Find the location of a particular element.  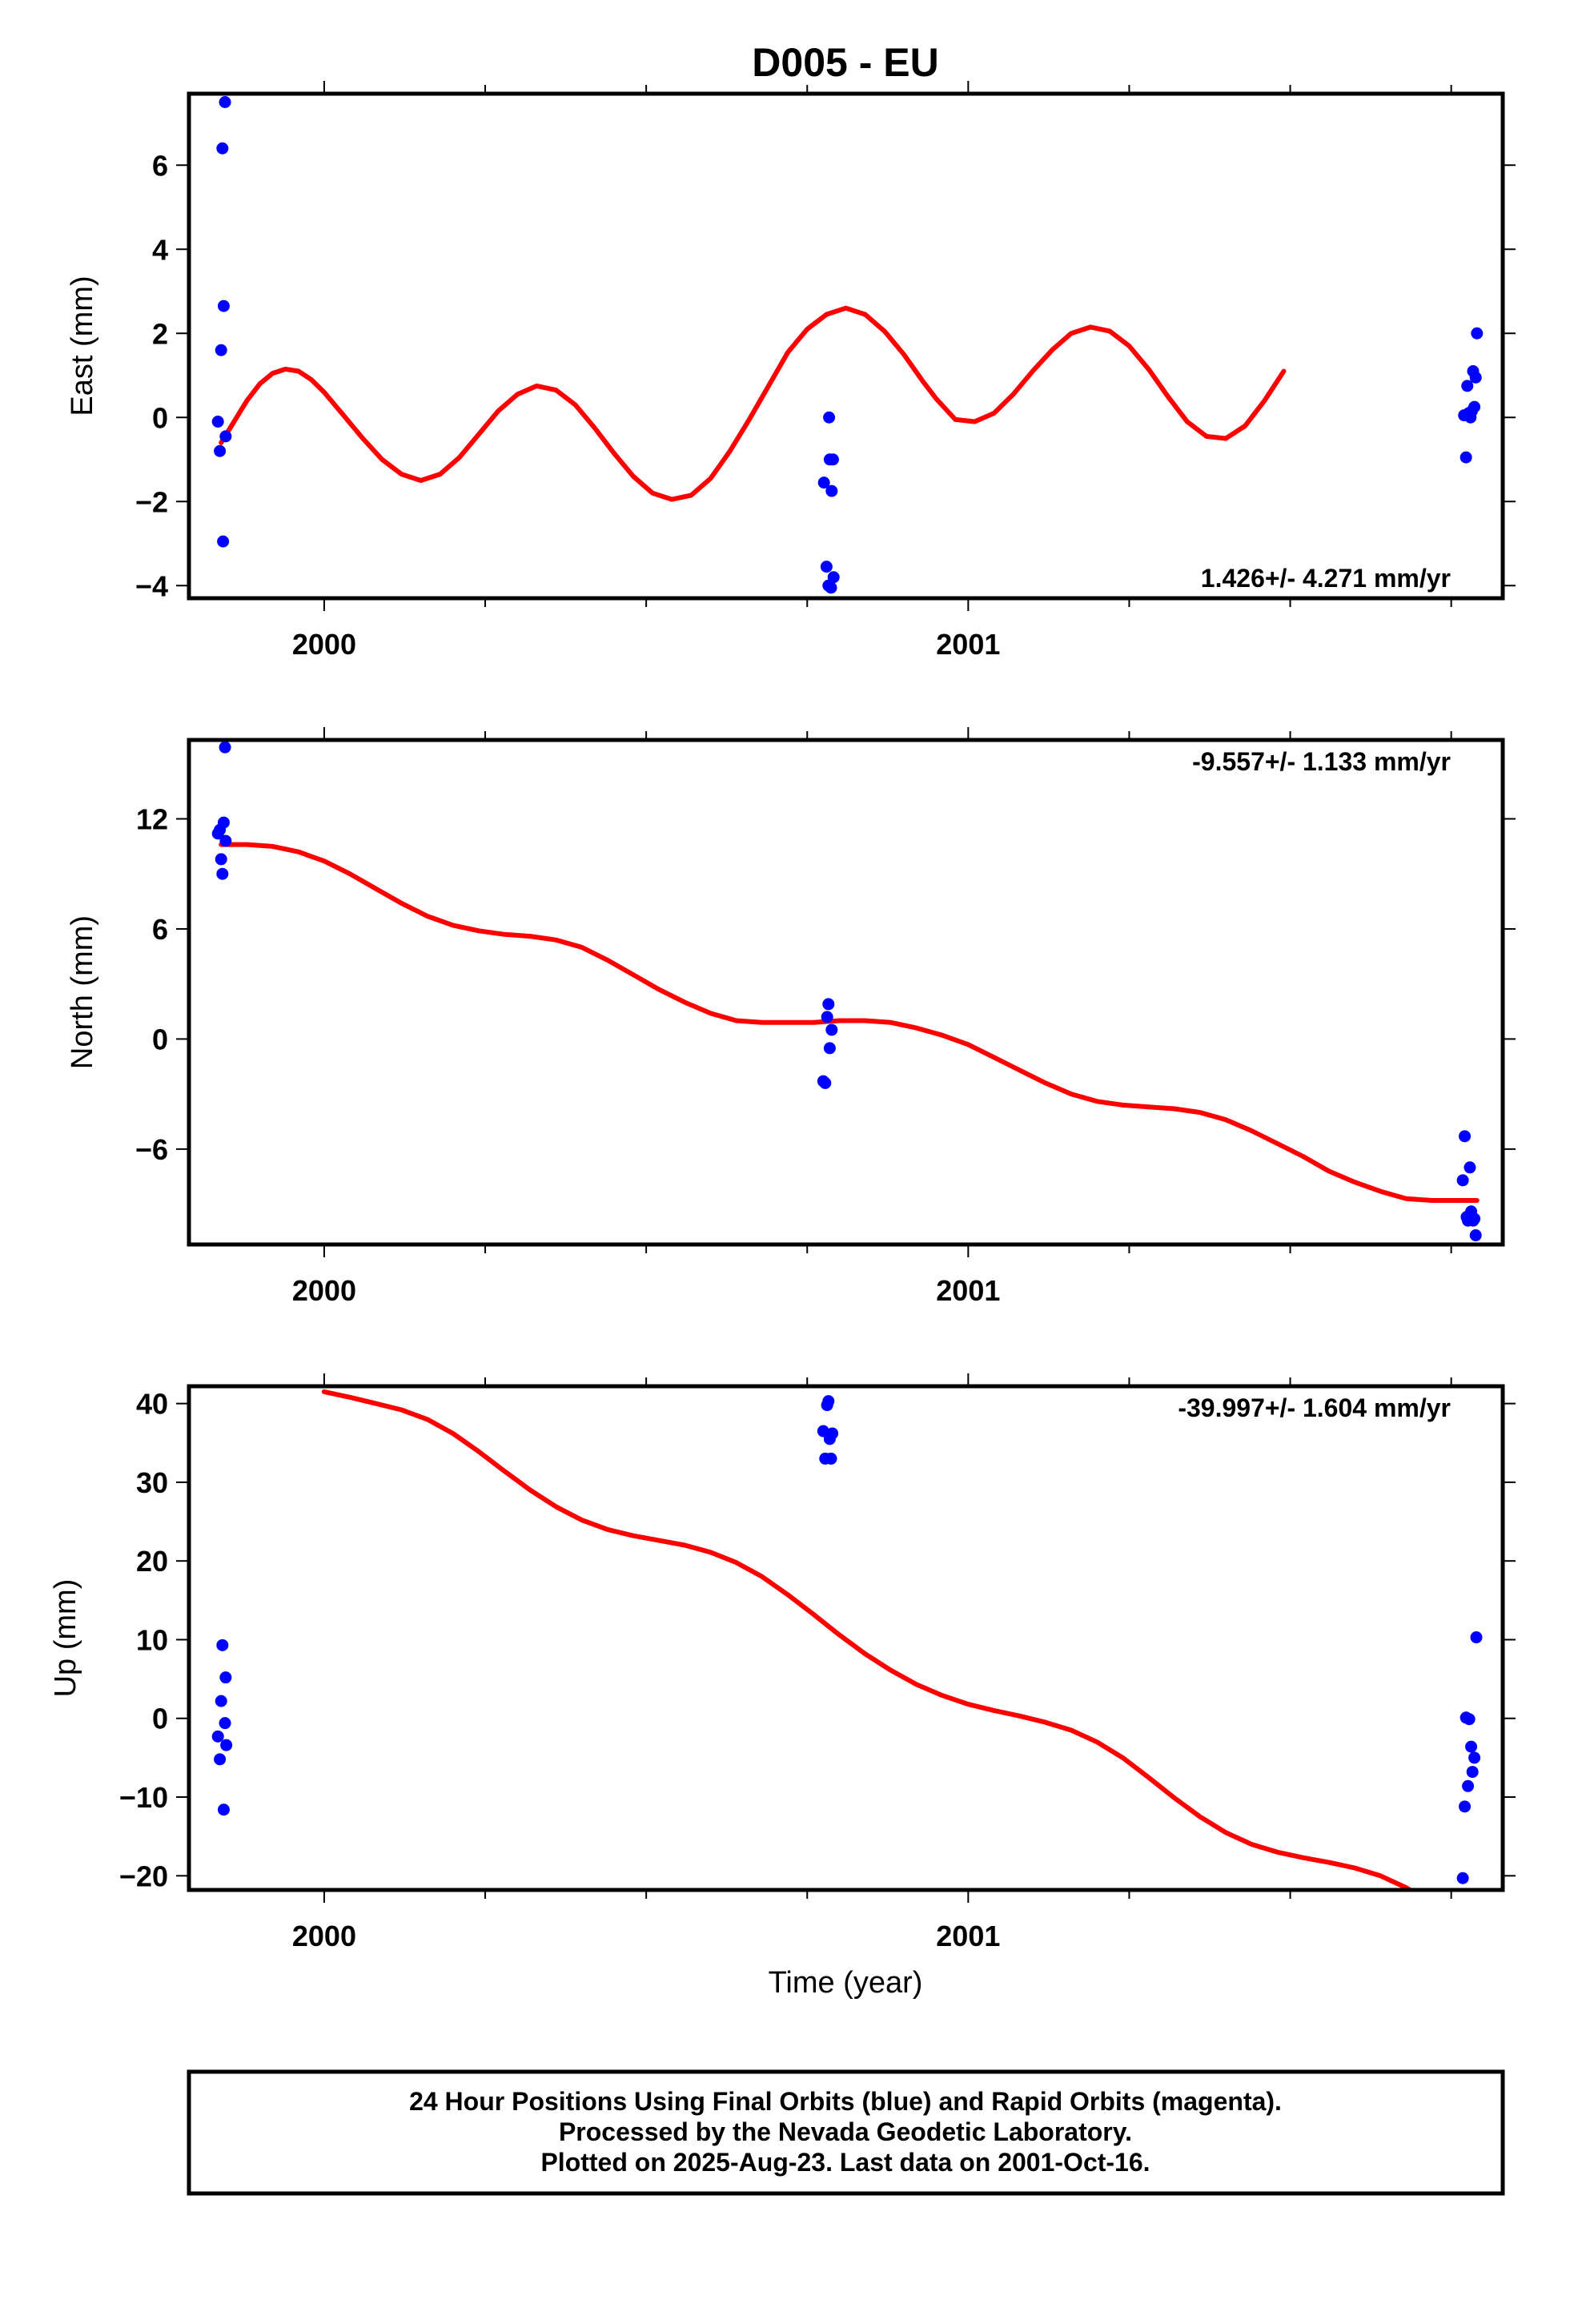

y-axis-label: North (mm) is located at coordinates (82, 992).